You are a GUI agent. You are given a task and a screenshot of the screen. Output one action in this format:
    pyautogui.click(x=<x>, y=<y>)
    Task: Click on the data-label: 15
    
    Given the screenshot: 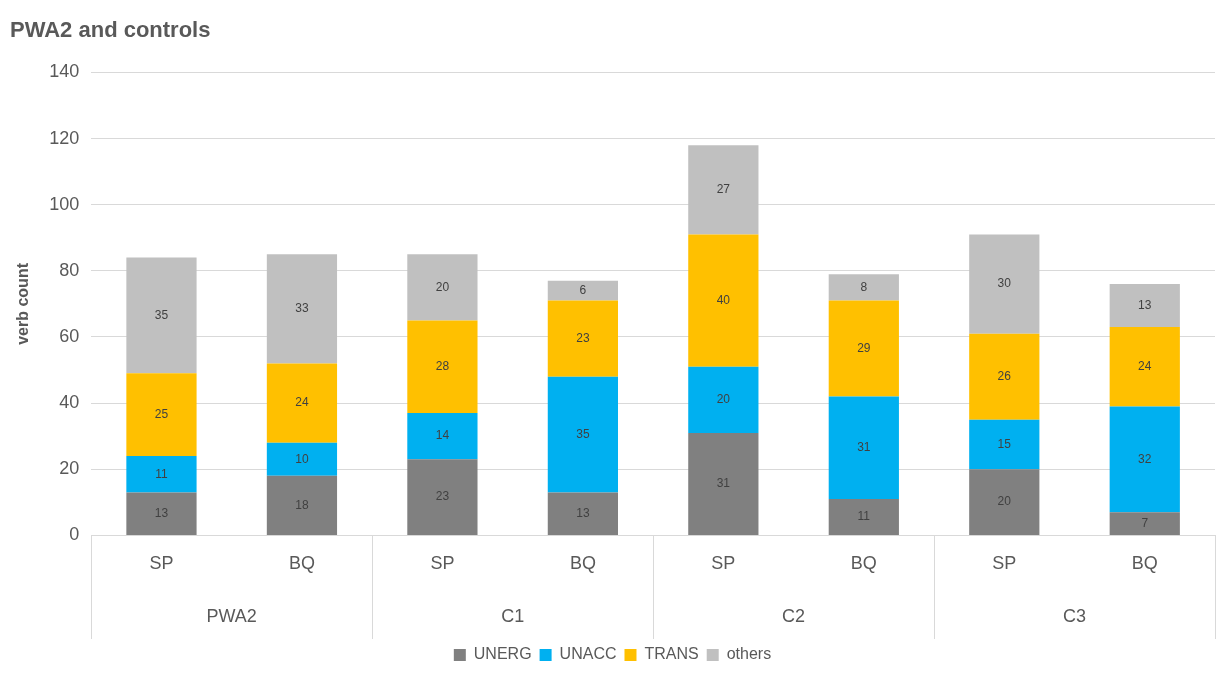 What is the action you would take?
    pyautogui.click(x=1004, y=443)
    